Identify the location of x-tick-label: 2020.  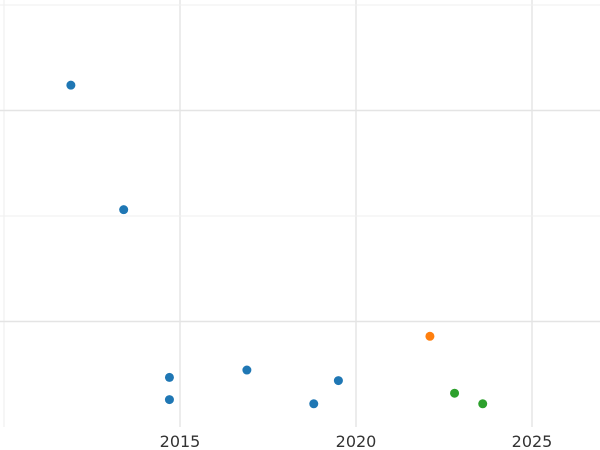
(356, 441).